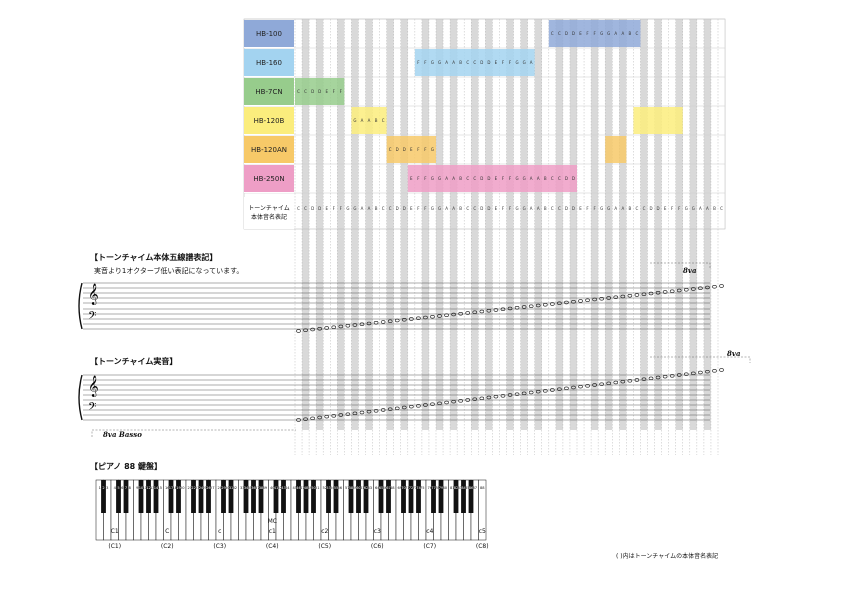 This screenshot has height=595, width=842. What do you see at coordinates (223, 488) in the screenshot?
I see `piano-key-number: 29` at bounding box center [223, 488].